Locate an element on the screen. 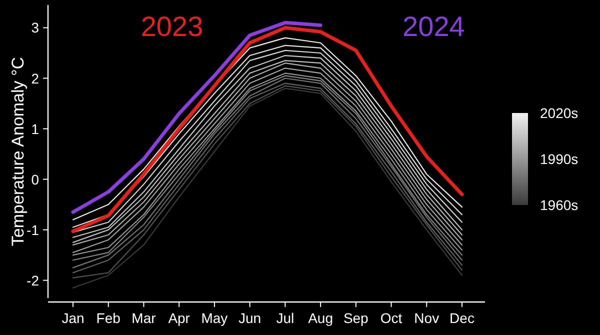 The width and height of the screenshot is (600, 335). x-tick-label: Oct is located at coordinates (391, 318).